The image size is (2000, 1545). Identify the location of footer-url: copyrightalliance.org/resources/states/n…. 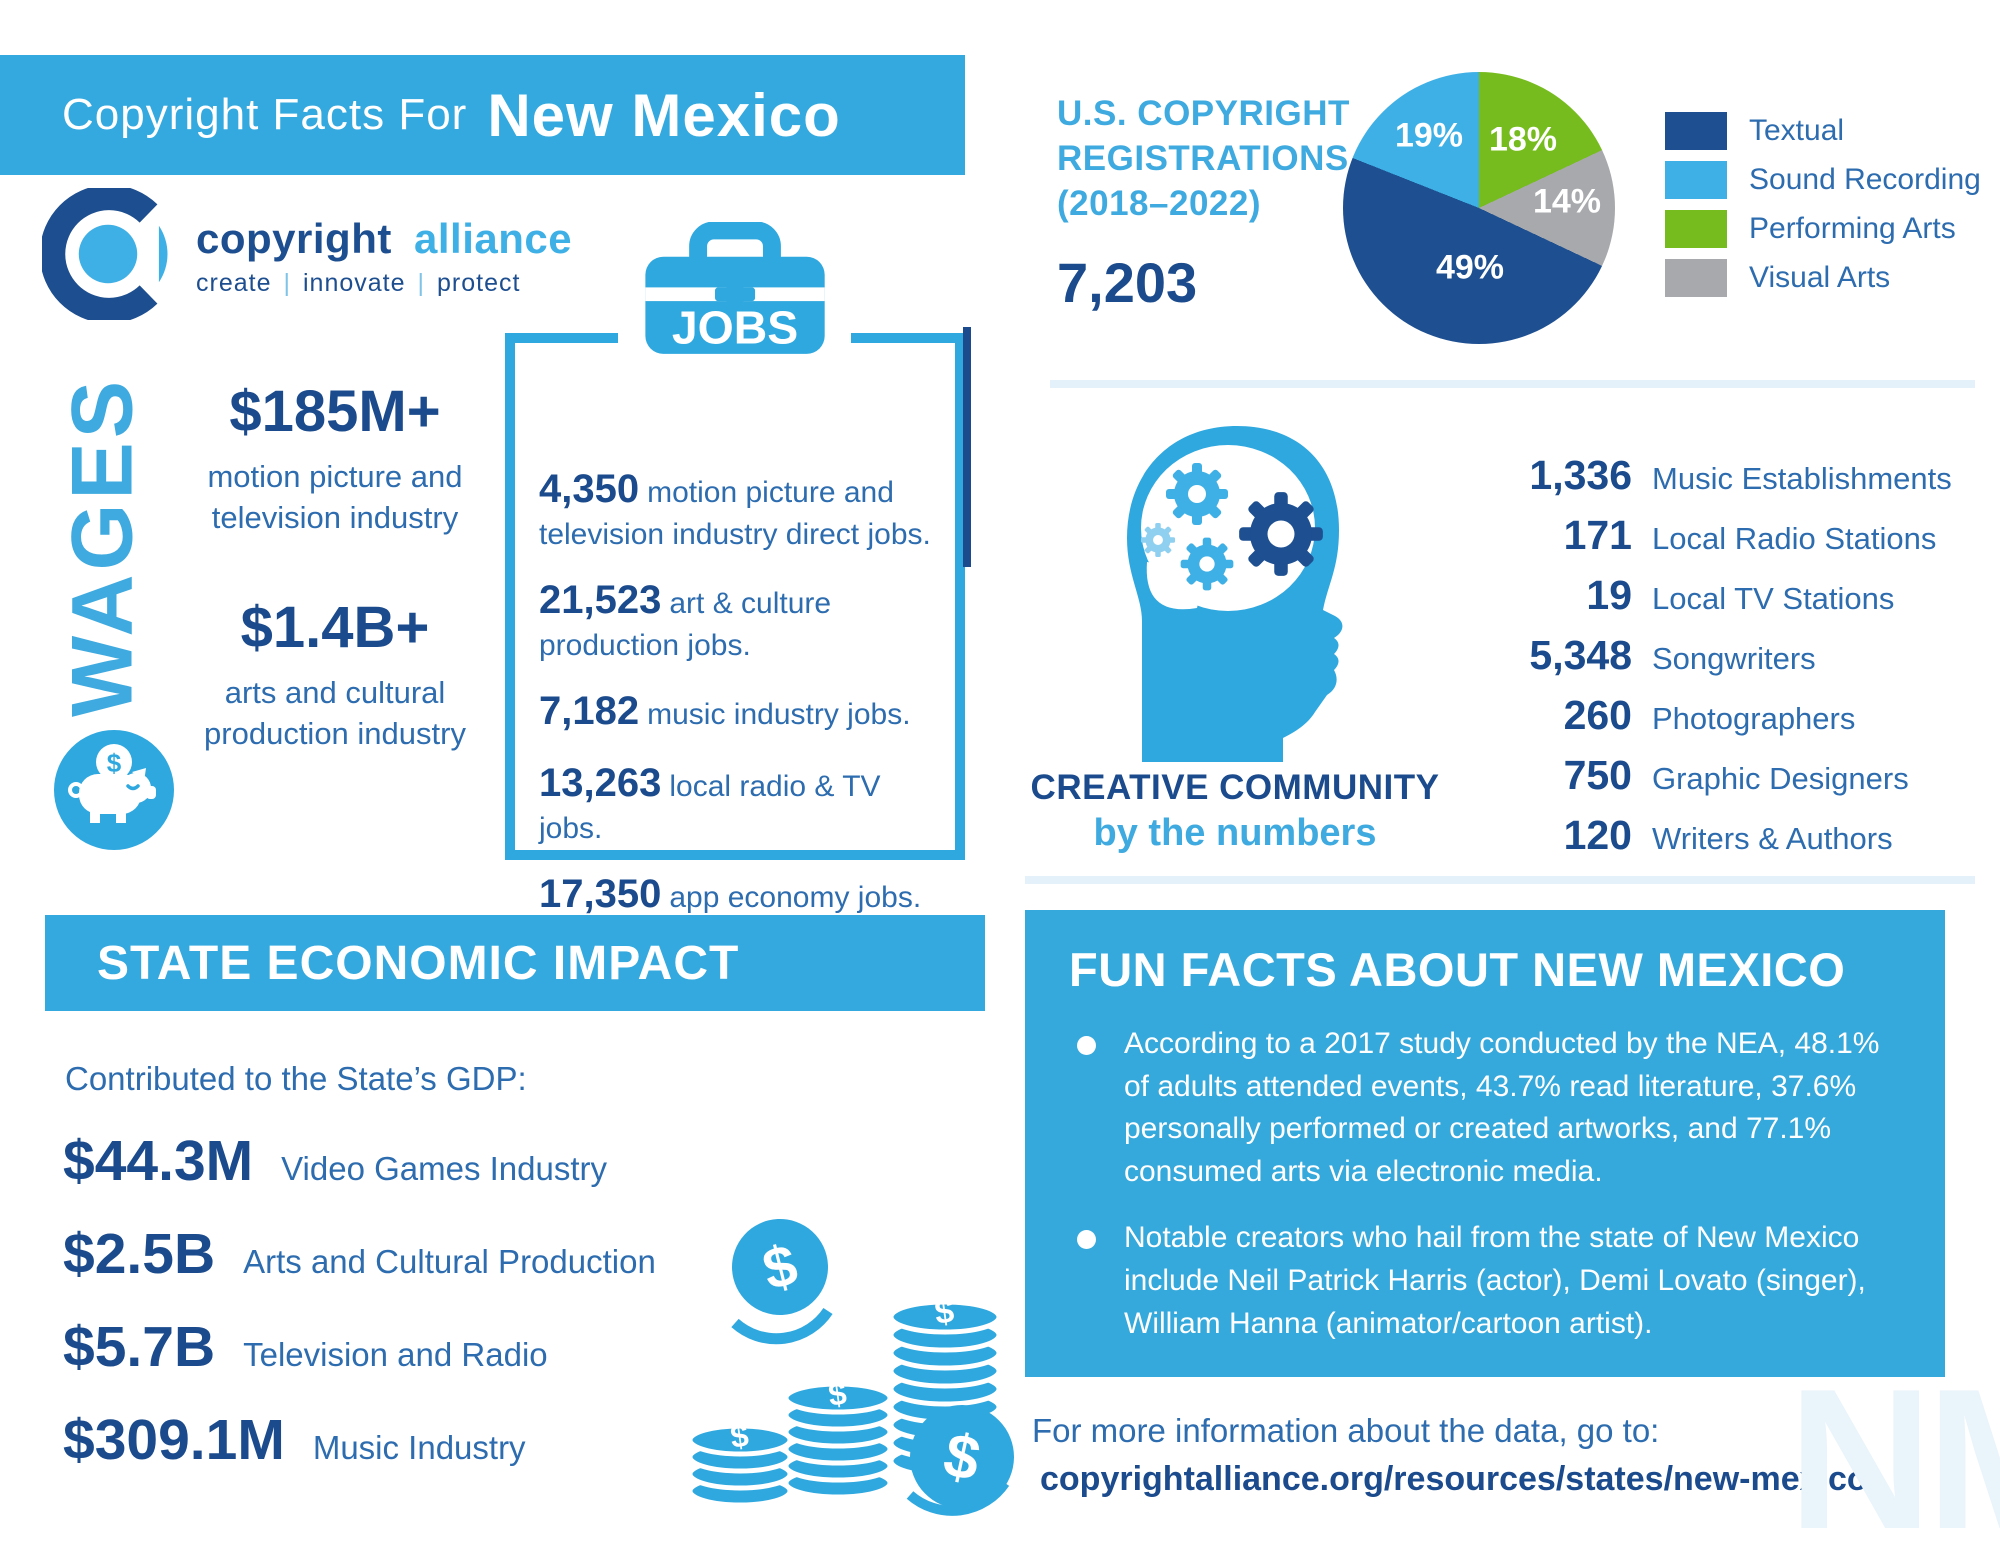
(1454, 1479).